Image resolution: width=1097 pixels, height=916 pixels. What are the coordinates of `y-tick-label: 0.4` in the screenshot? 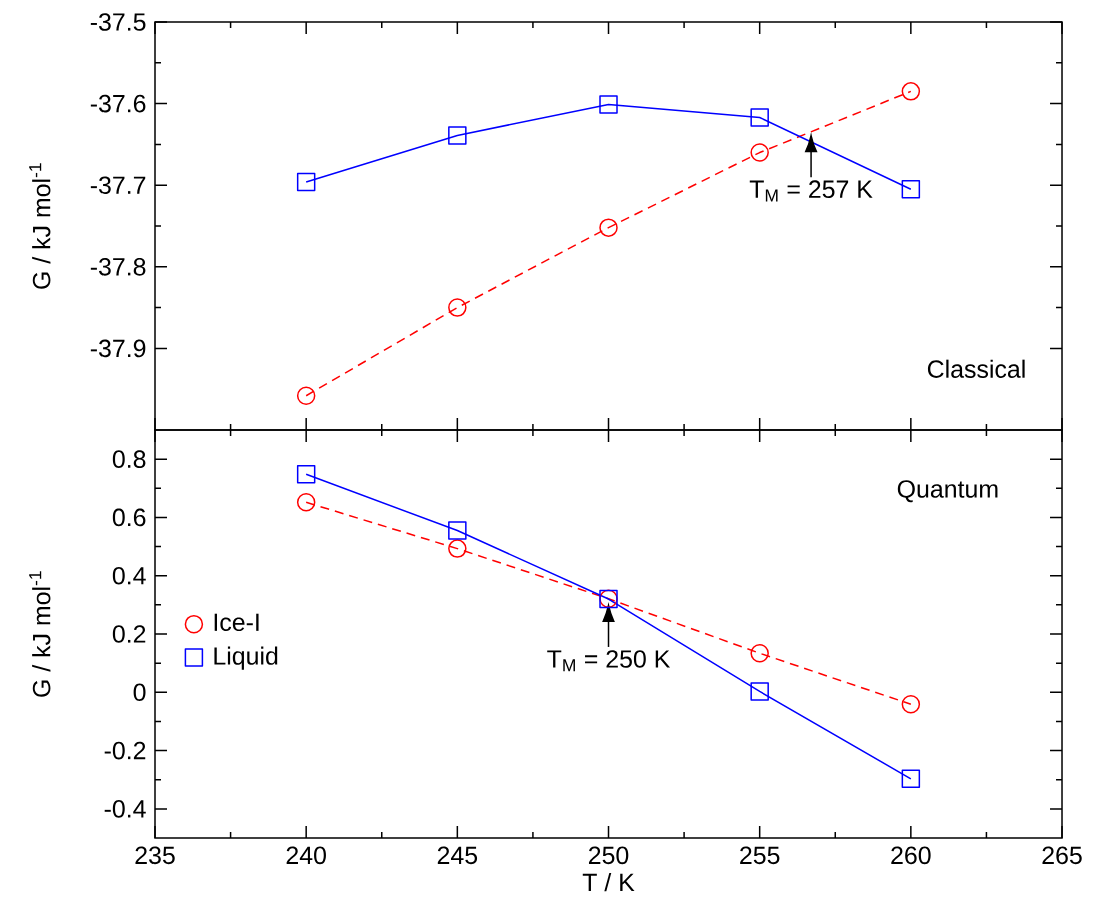 It's located at (129, 575).